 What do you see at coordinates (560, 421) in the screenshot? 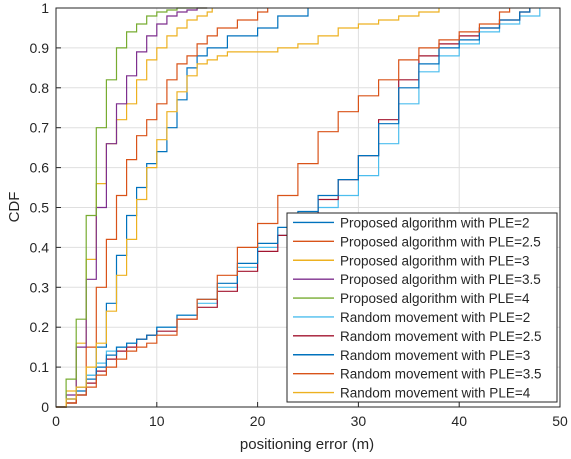
I see `x-tick-label: 50` at bounding box center [560, 421].